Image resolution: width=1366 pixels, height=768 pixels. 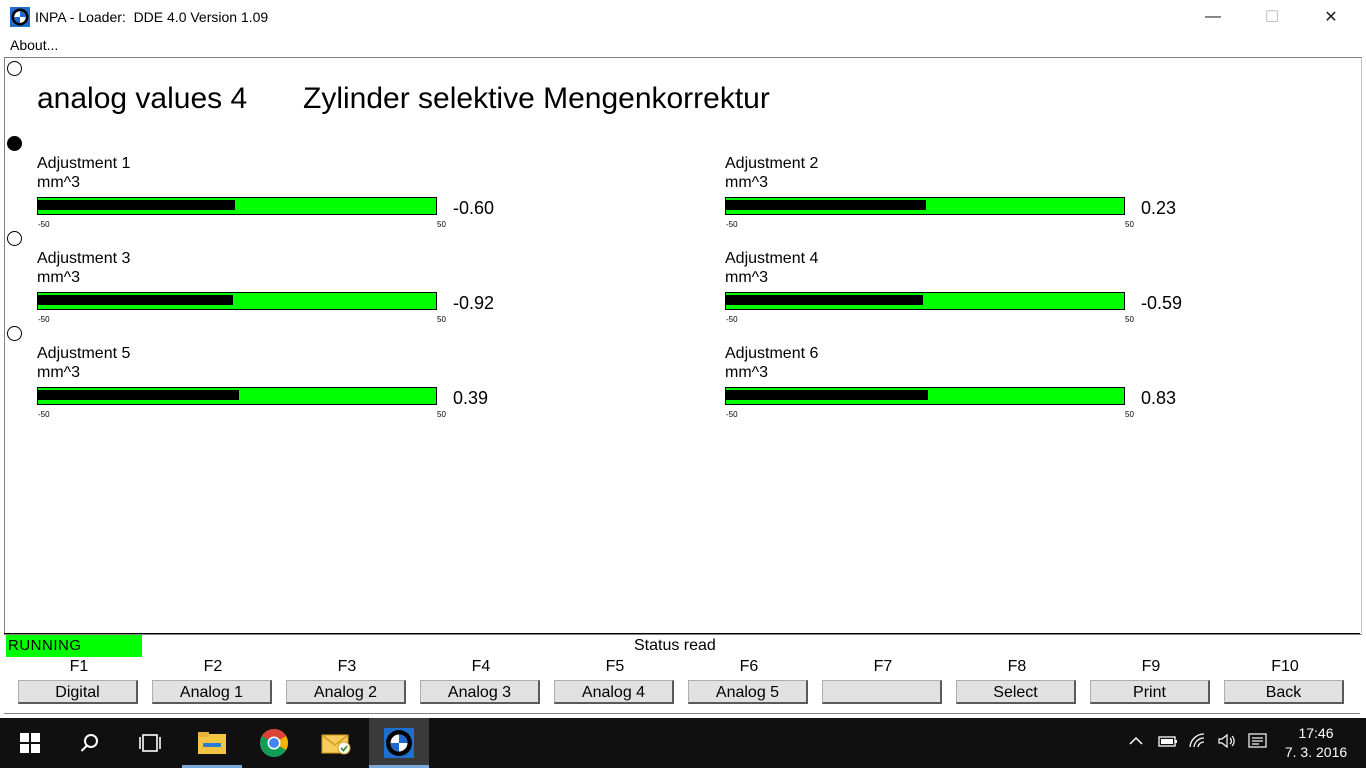 I want to click on back-button: Back, so click(x=1284, y=692).